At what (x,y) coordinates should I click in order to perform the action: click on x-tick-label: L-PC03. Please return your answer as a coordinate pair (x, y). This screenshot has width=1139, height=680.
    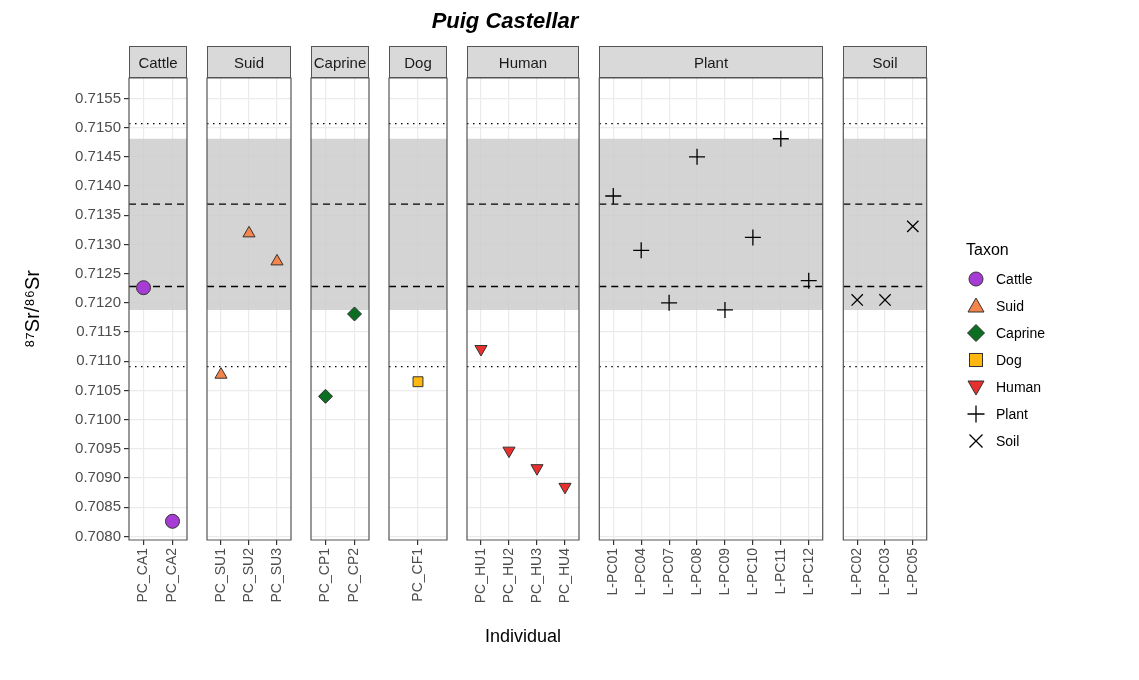
    Looking at the image, I should click on (883, 571).